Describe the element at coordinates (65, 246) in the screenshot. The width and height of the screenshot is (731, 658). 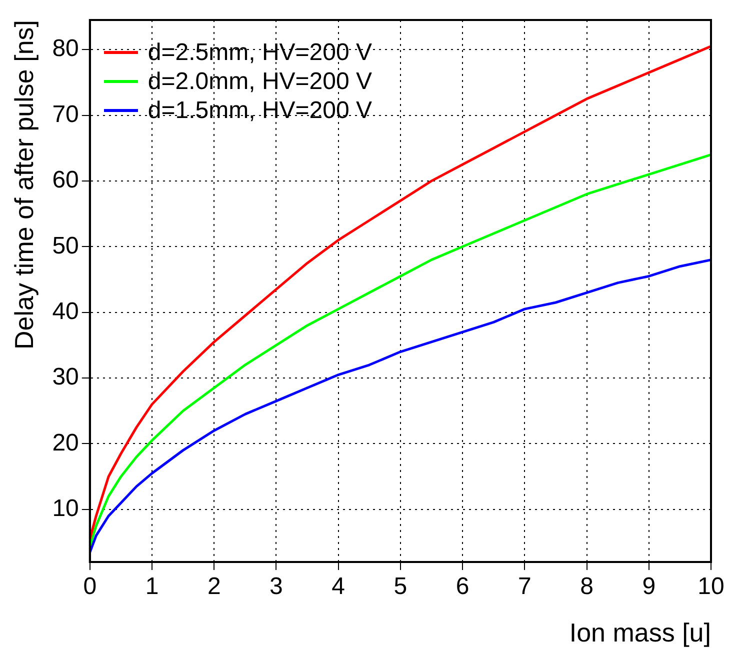
I see `y-tick-label: 50` at that location.